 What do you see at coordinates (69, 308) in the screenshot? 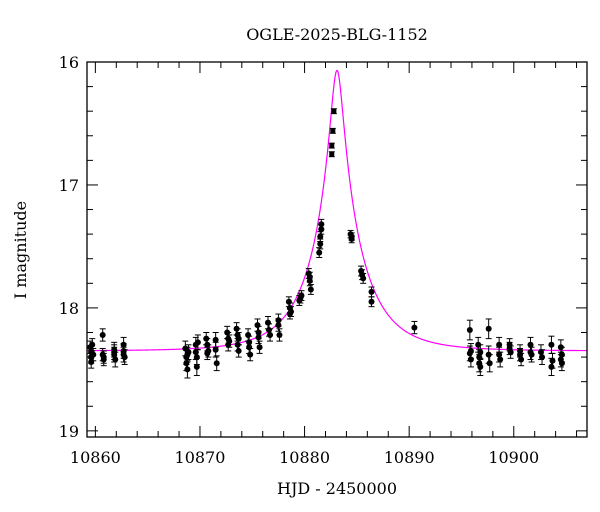
I see `y-tick-label: 18` at bounding box center [69, 308].